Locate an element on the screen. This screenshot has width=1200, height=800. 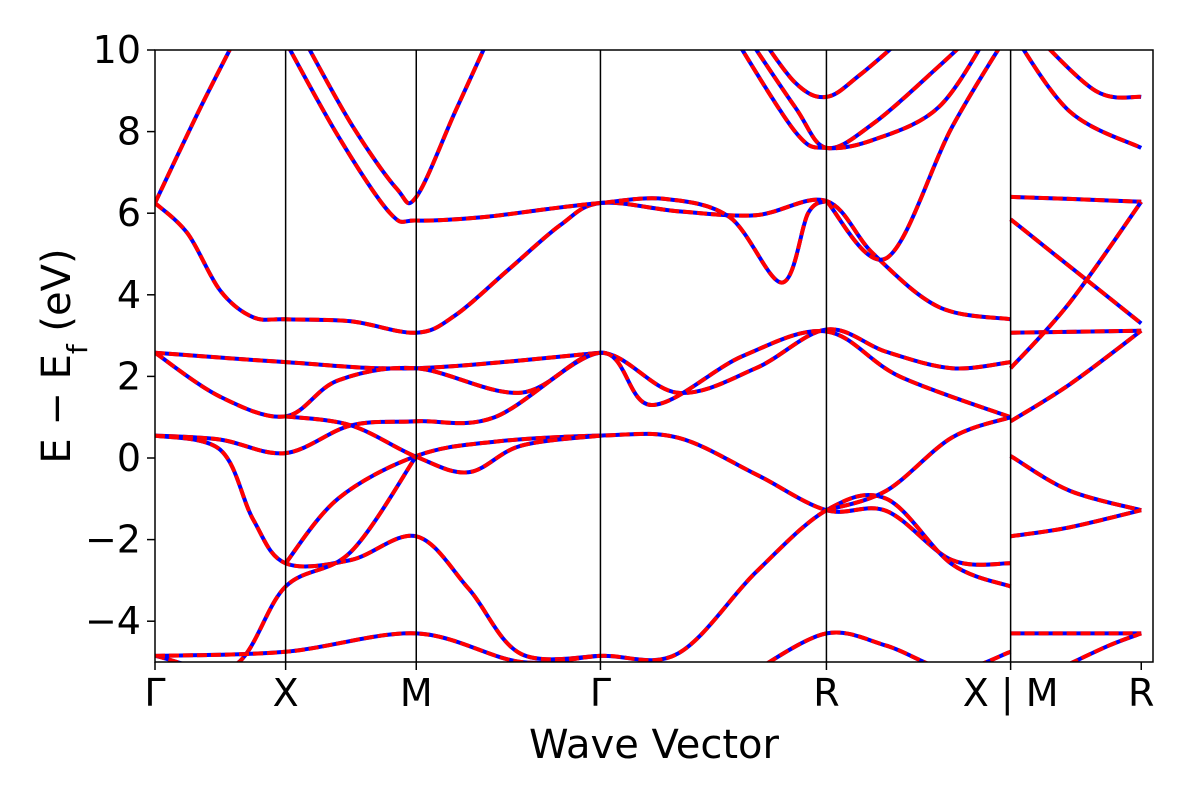
x-tick-label-1: X is located at coordinates (286, 693).